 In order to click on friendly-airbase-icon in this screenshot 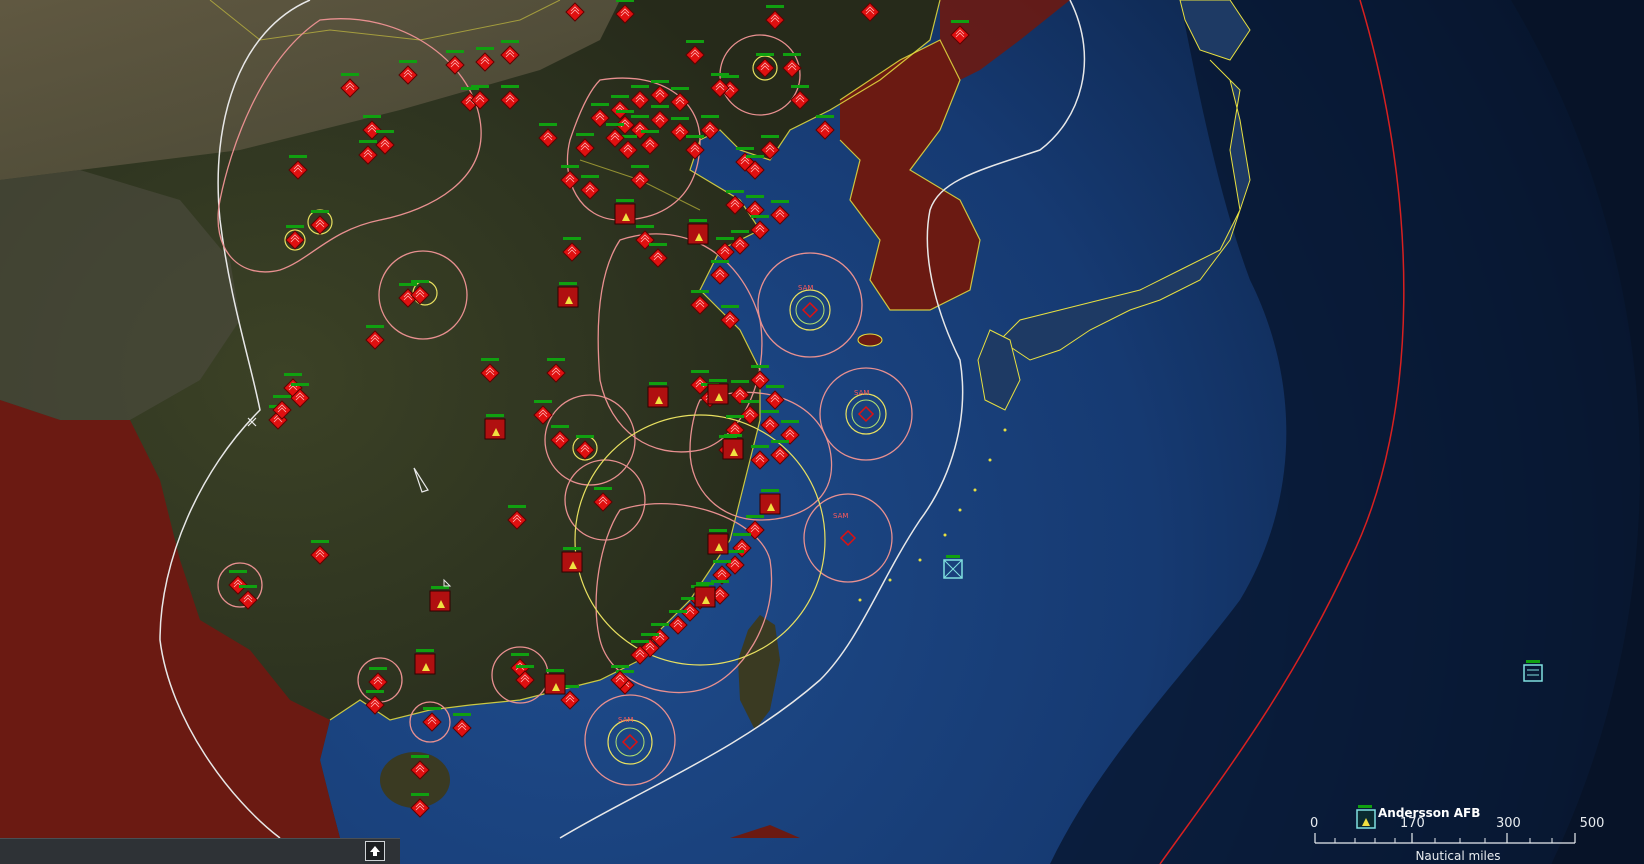, I will do `click(953, 569)`.